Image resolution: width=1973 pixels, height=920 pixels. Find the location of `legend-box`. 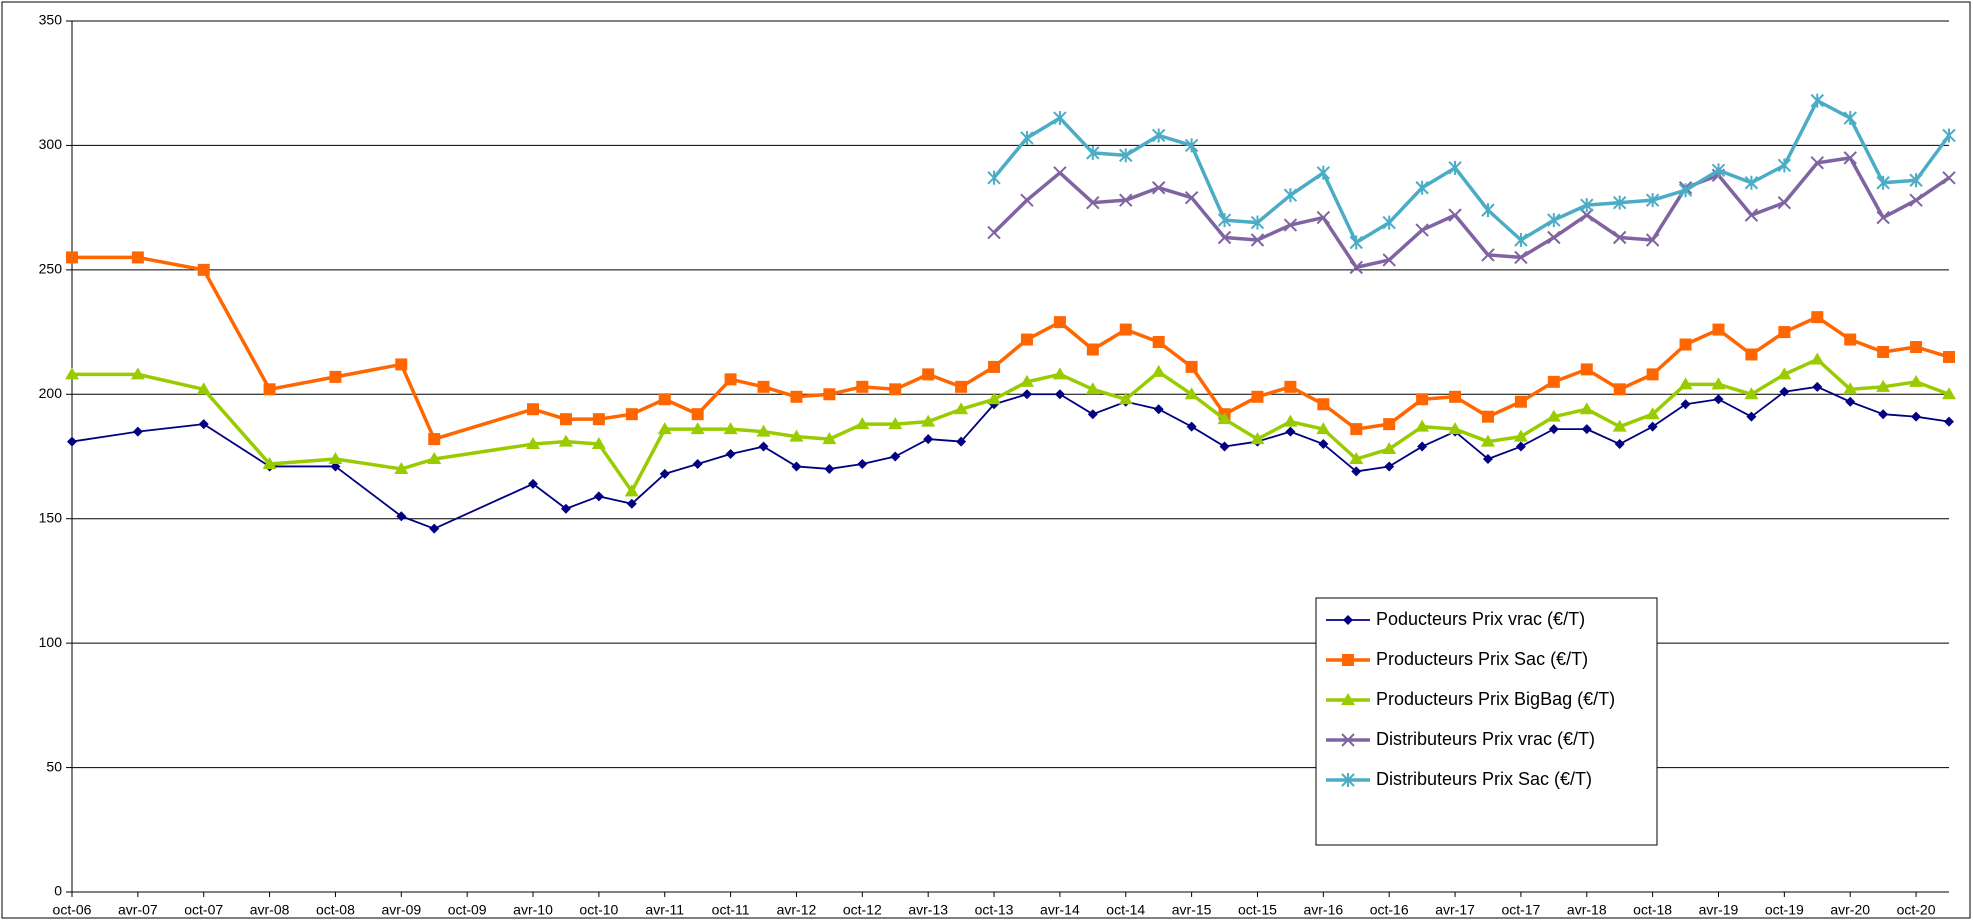

legend-box is located at coordinates (1486, 721).